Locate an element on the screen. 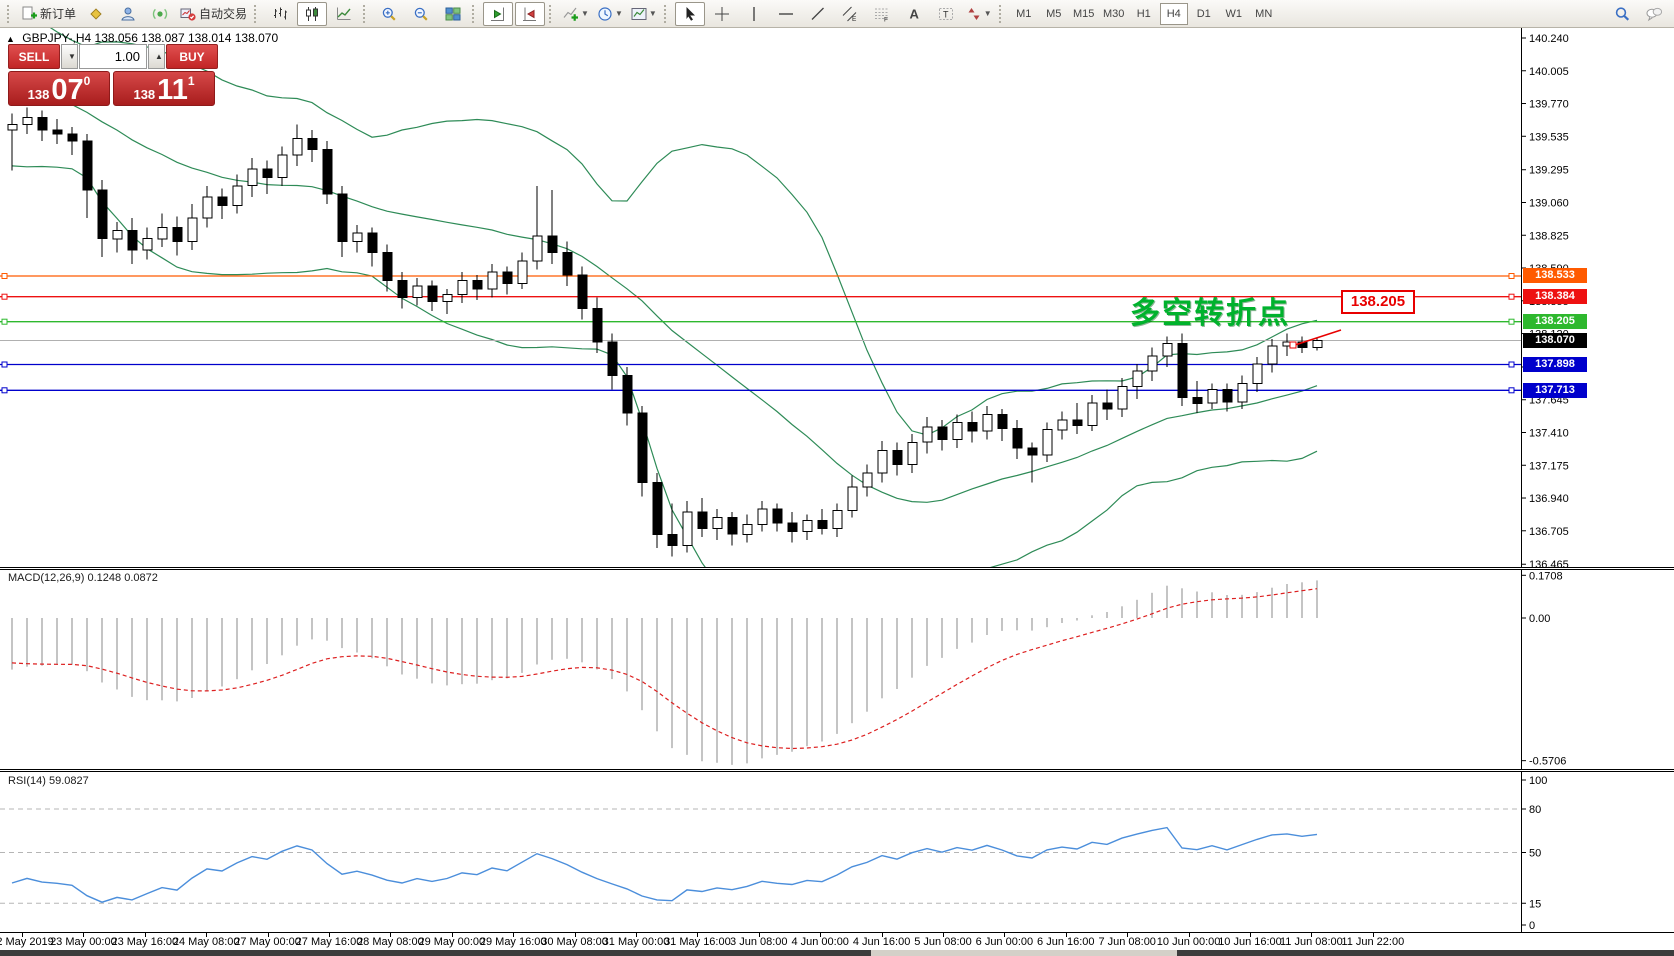 Image resolution: width=1674 pixels, height=956 pixels. sell-price-display: 138 07 0 is located at coordinates (59, 88).